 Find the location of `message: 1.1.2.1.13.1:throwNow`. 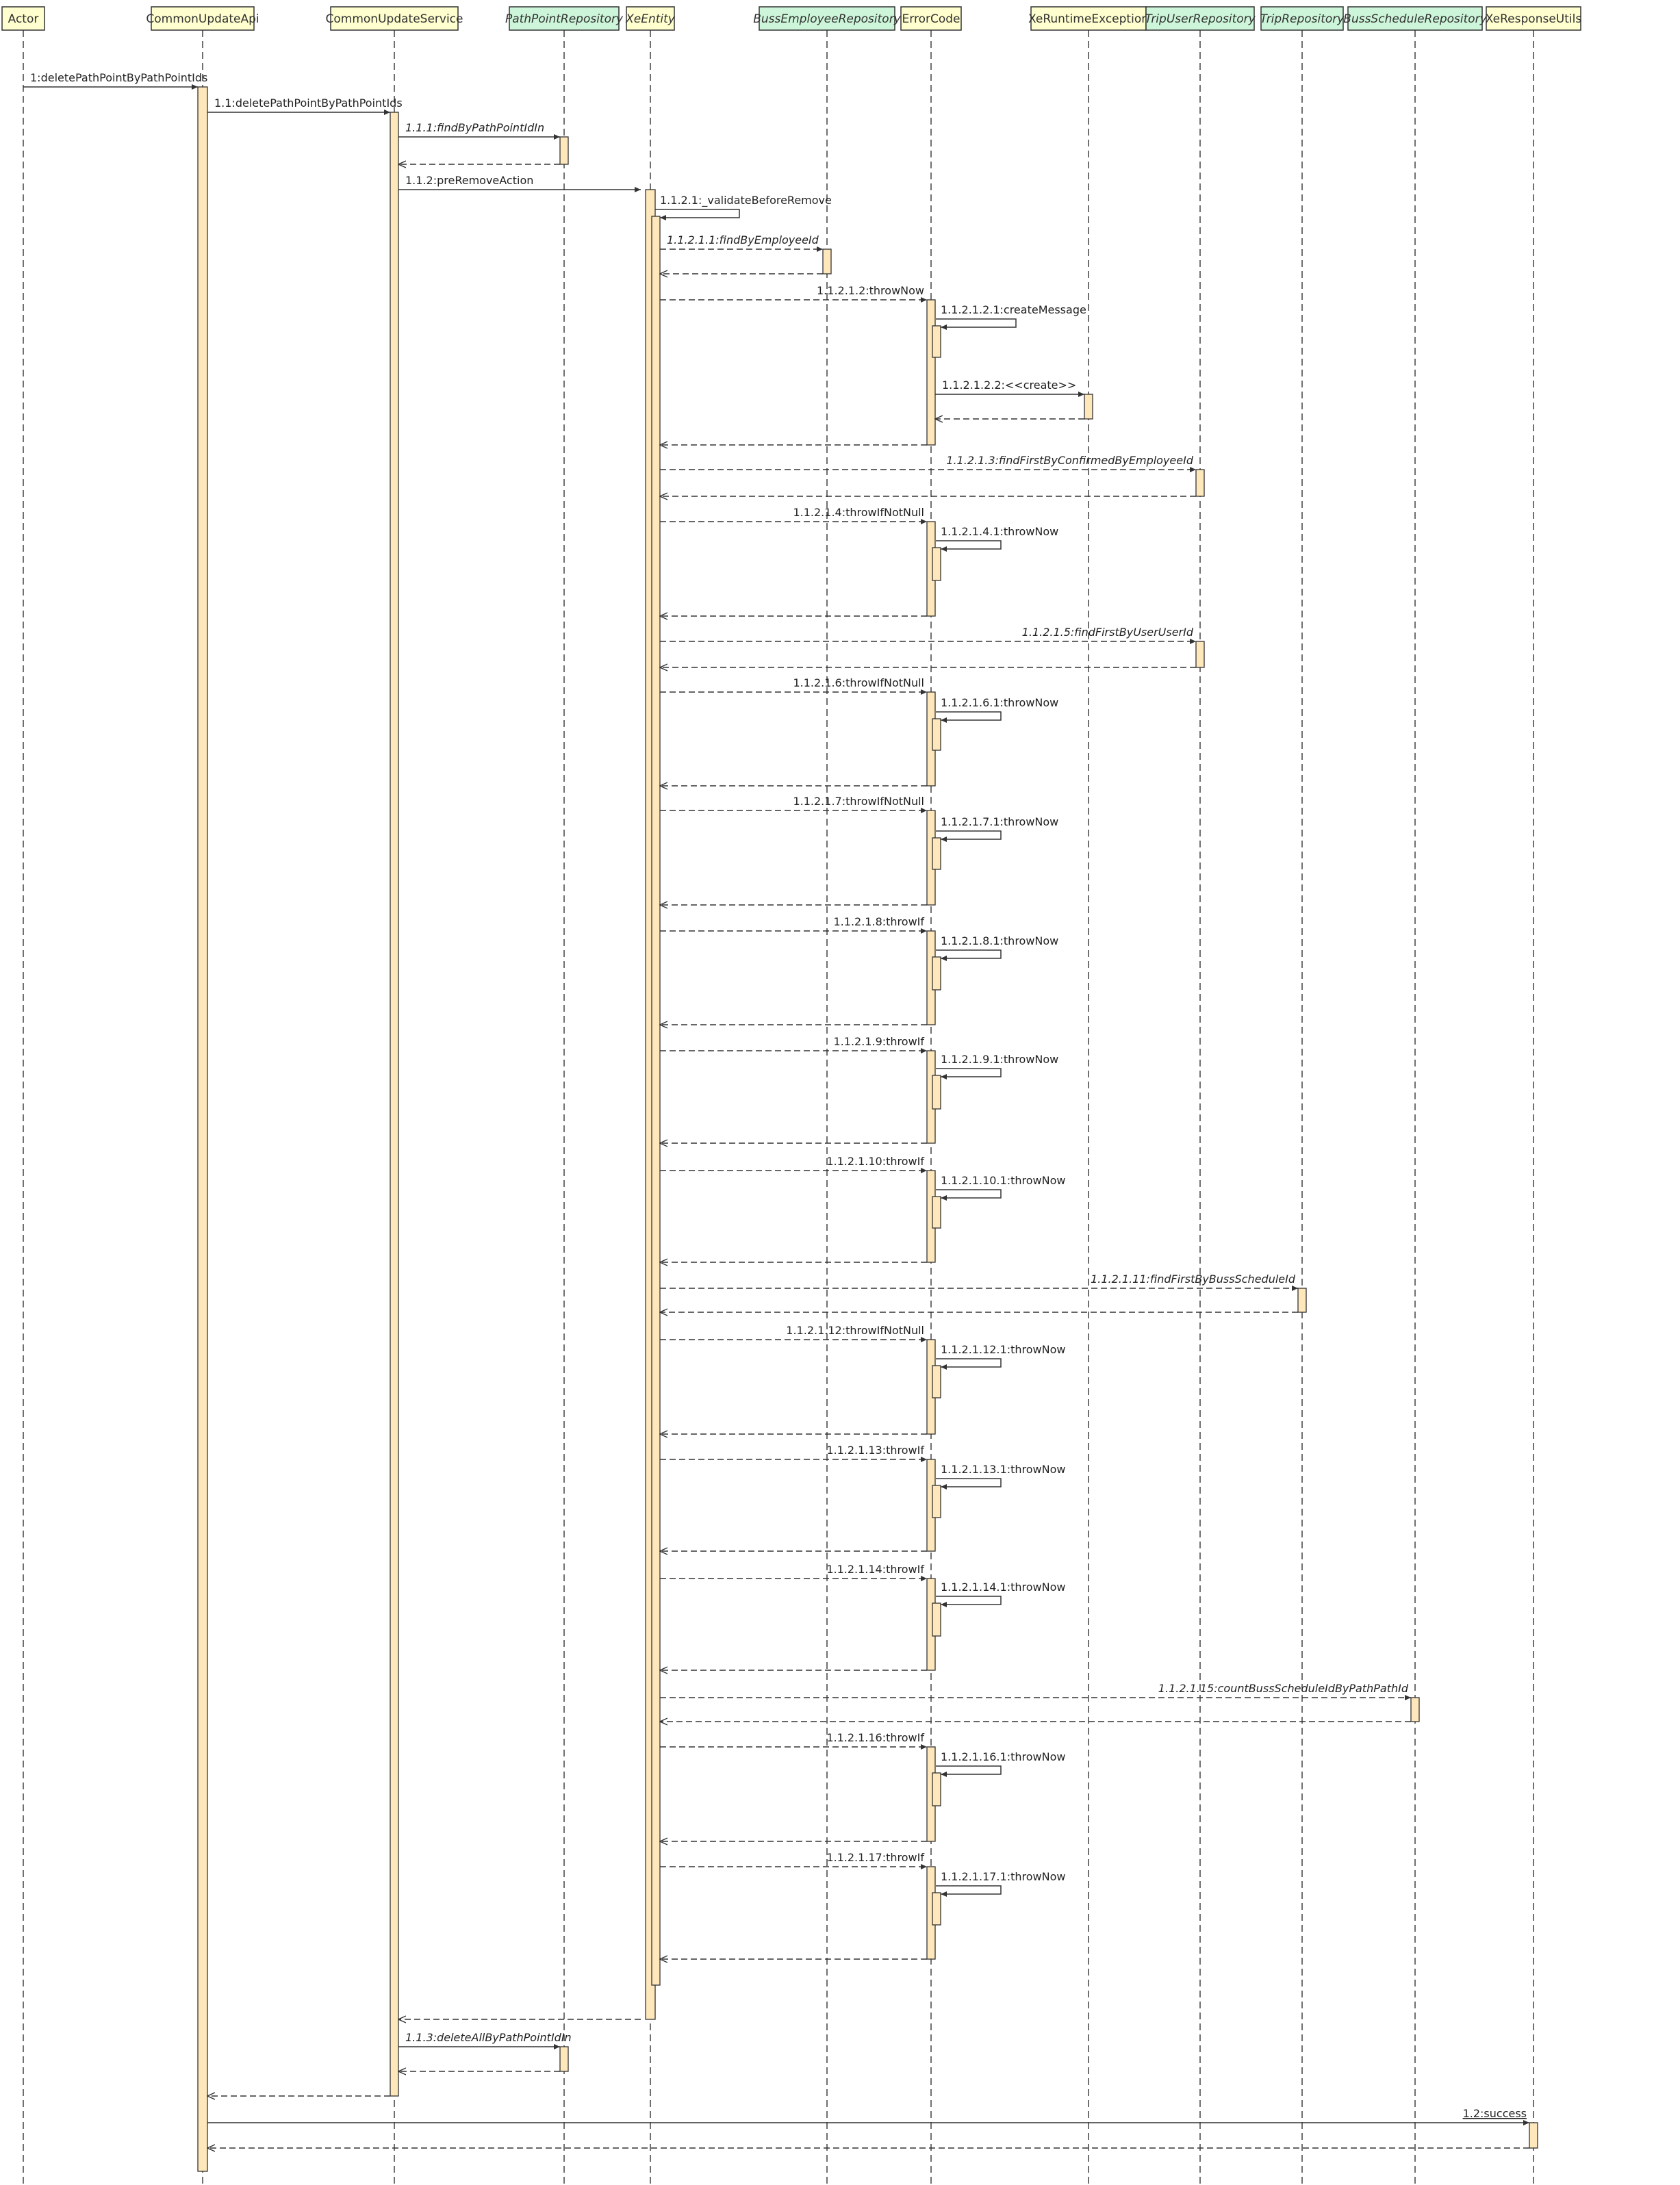

message: 1.1.2.1.13.1:throwNow is located at coordinates (1000, 1476).